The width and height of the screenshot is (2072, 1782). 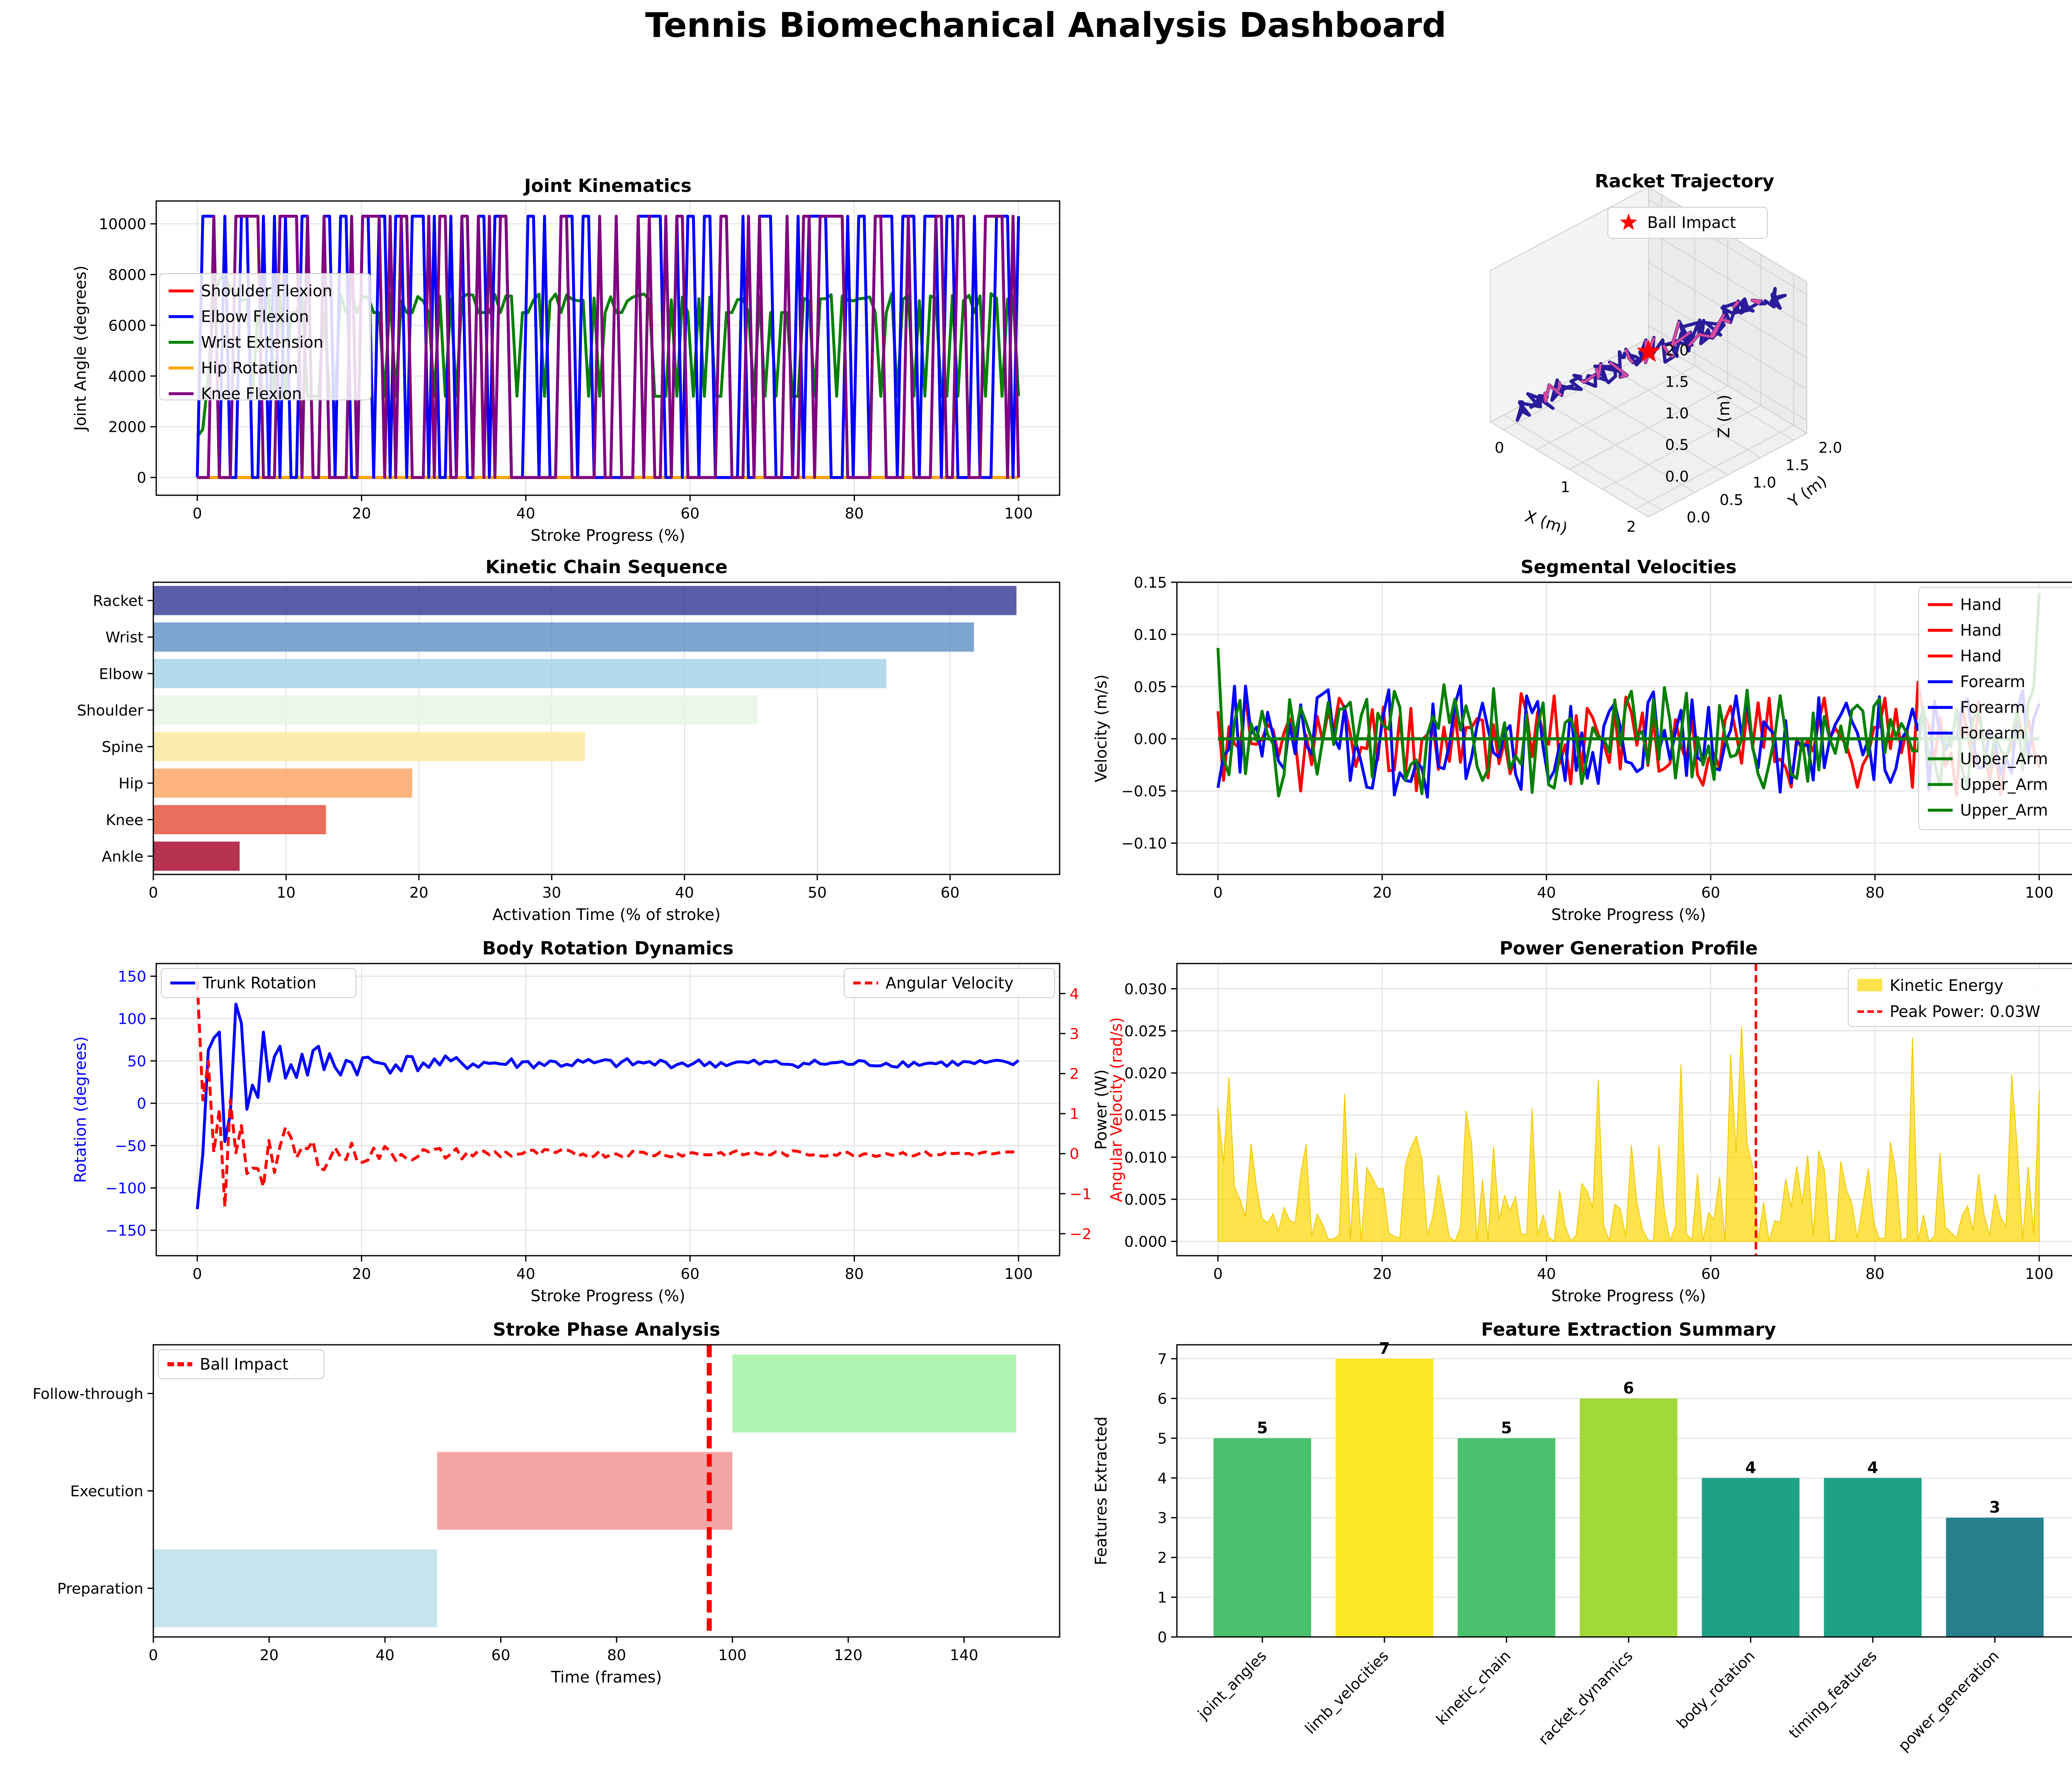 What do you see at coordinates (385, 1655) in the screenshot?
I see `phases-xtick-label: 40` at bounding box center [385, 1655].